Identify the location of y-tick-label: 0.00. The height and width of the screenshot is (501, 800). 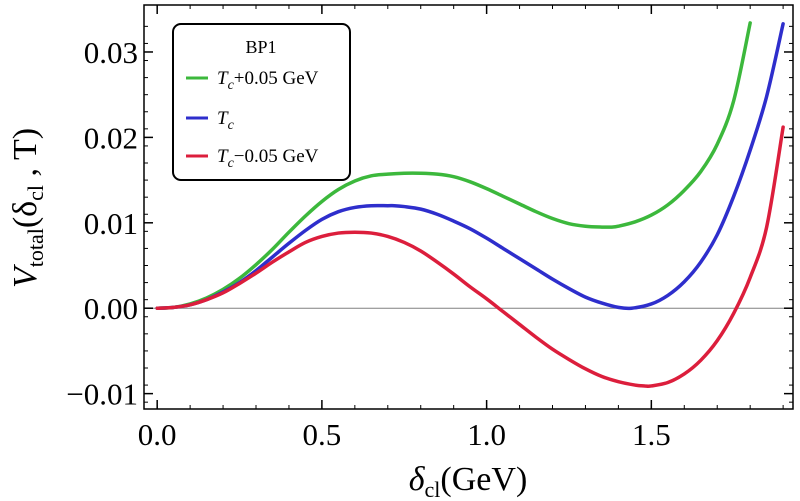
(111, 308).